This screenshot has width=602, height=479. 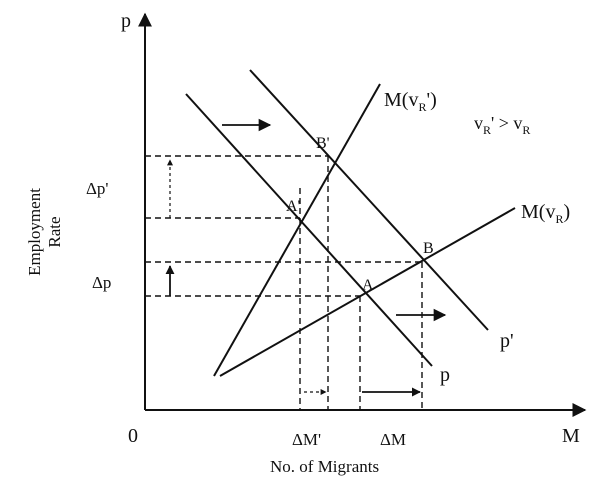 I want to click on x-axis-symbol: M, so click(x=571, y=436).